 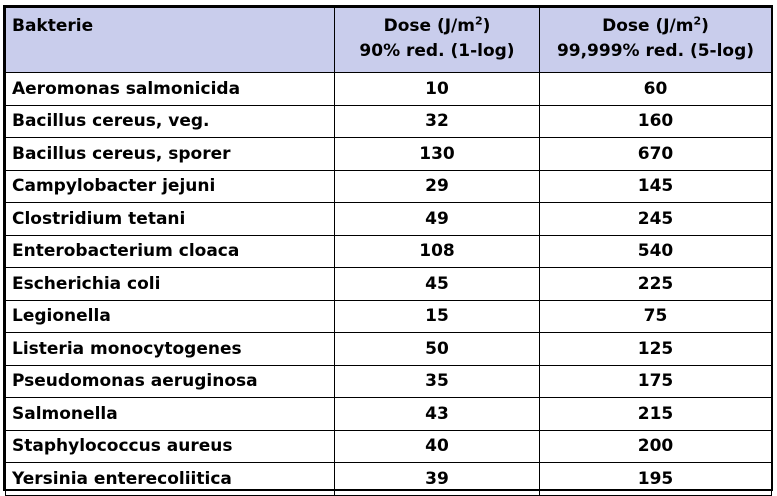 What do you see at coordinates (655, 219) in the screenshot?
I see `dose-5log-value: 245` at bounding box center [655, 219].